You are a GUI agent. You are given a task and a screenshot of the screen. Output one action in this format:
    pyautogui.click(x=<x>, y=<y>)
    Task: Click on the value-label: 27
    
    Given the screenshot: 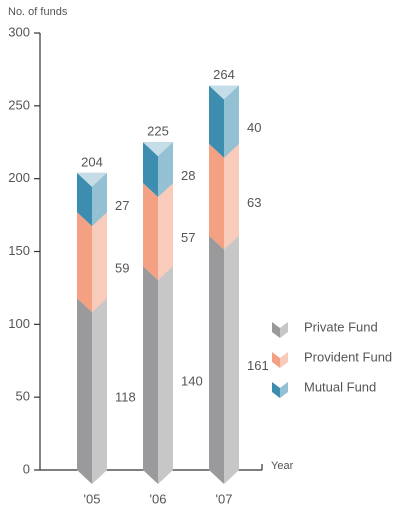 What is the action you would take?
    pyautogui.click(x=122, y=205)
    